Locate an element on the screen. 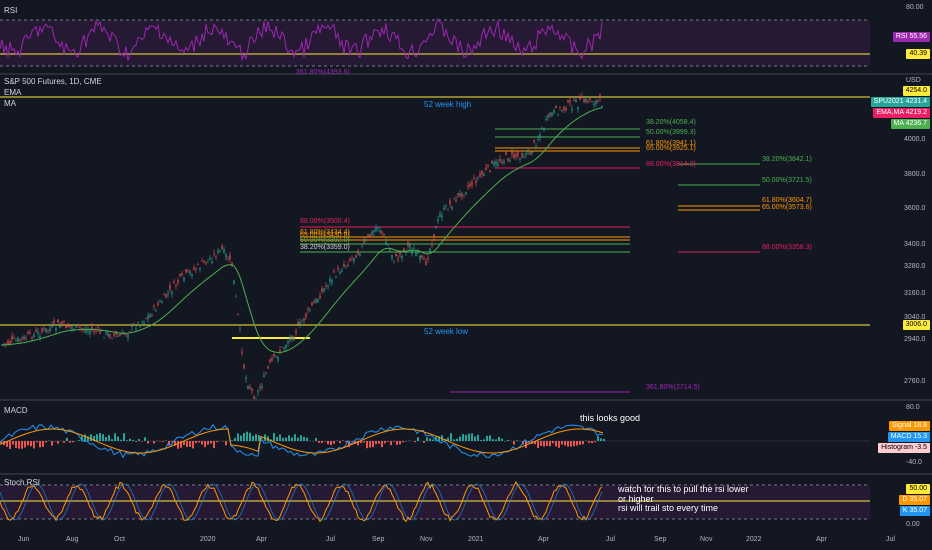  macd-chart is located at coordinates (435, 441).